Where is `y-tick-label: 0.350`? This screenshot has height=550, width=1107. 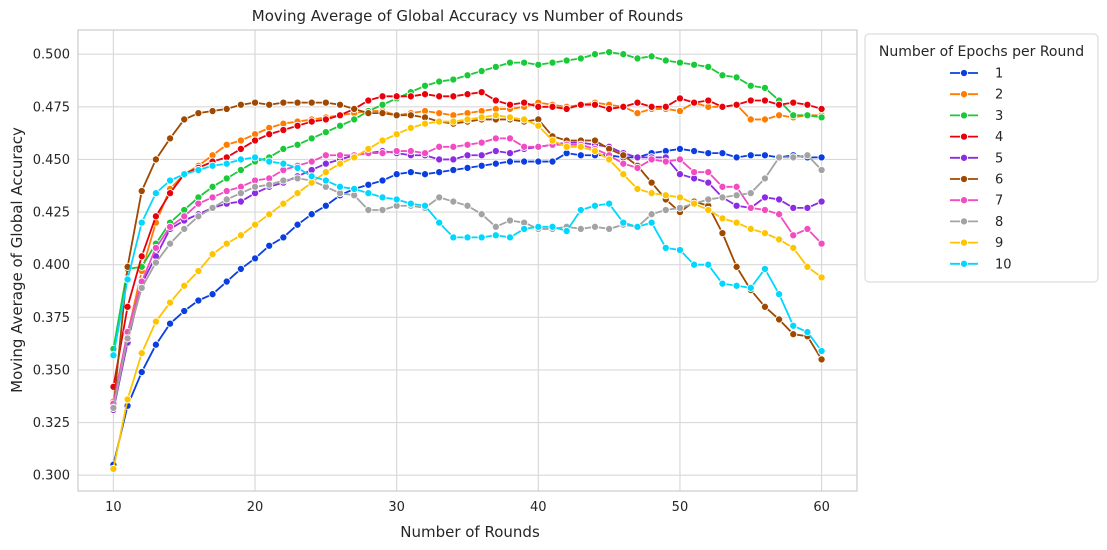
y-tick-label: 0.350 is located at coordinates (51, 370).